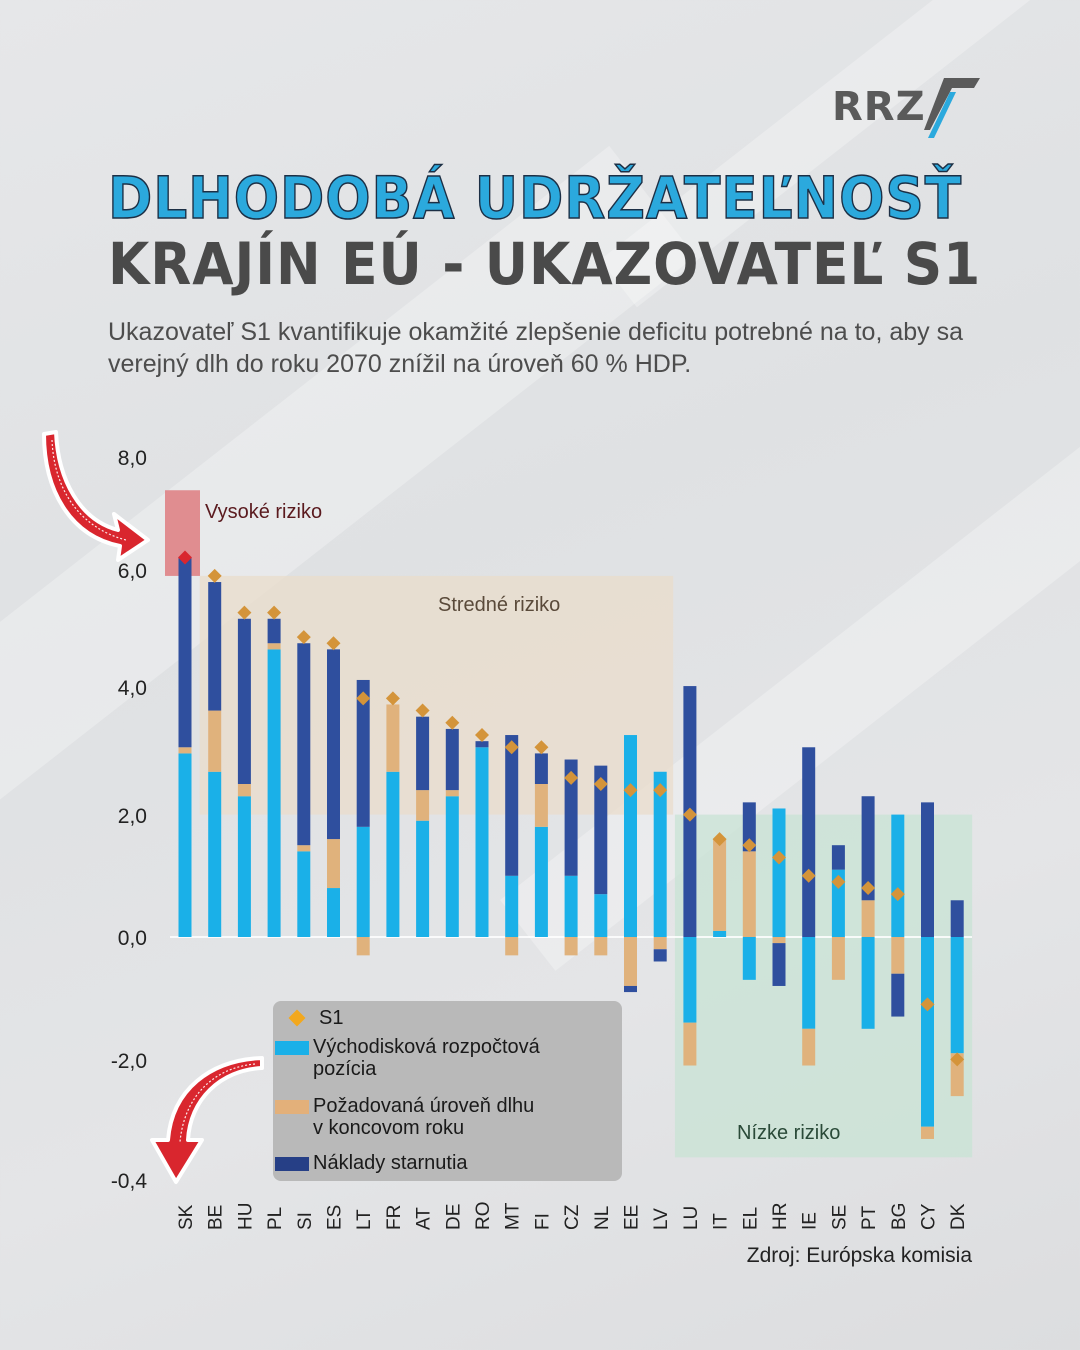  What do you see at coordinates (452, 722) in the screenshot?
I see `s1-marker-DE` at bounding box center [452, 722].